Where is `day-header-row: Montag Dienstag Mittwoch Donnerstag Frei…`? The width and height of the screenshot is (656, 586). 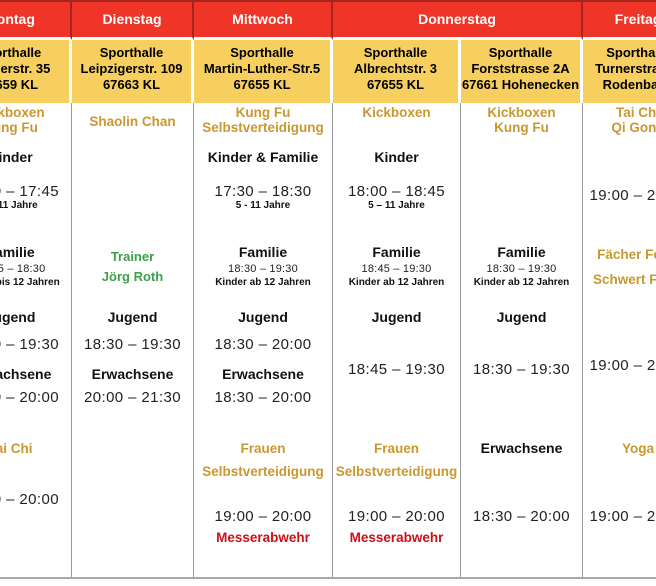
day-header-row: Montag Dienstag Mittwoch Donnerstag Frei… is located at coordinates (328, 20).